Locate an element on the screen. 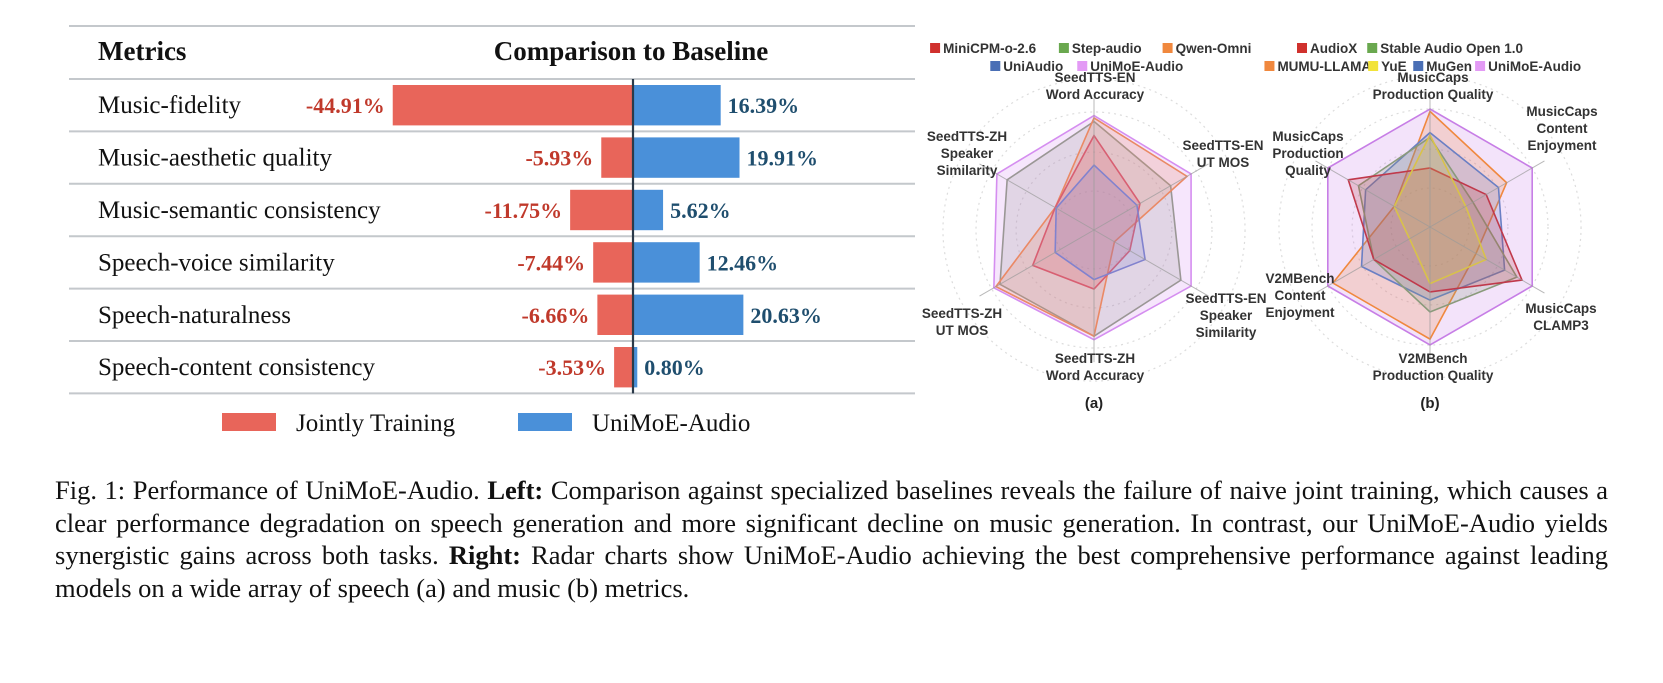 This screenshot has width=1663, height=683. legend-swatch-jointly-training is located at coordinates (249, 422).